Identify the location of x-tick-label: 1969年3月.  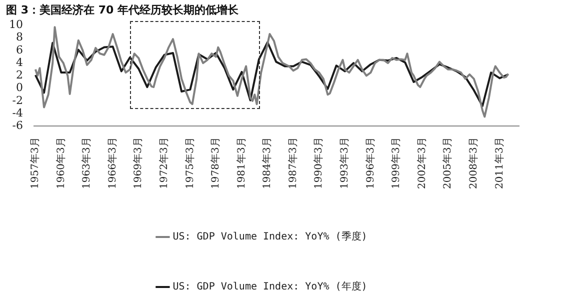
(138, 163).